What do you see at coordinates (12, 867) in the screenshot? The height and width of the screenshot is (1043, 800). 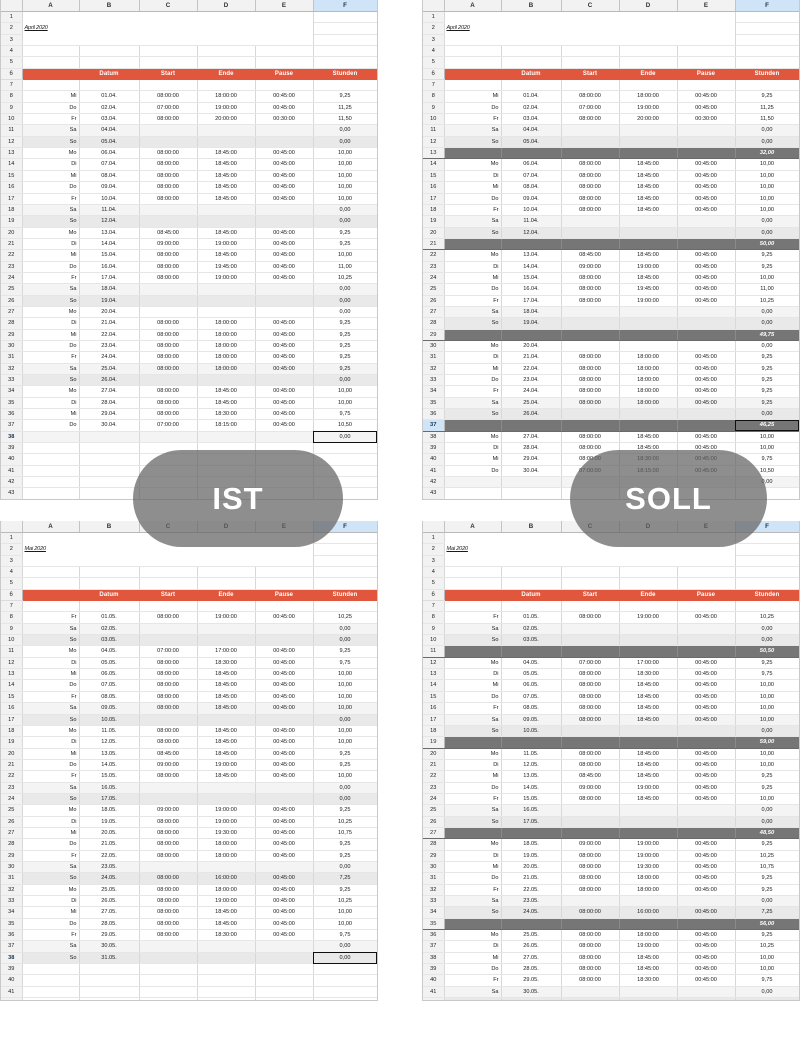 I see `row-header: 30` at bounding box center [12, 867].